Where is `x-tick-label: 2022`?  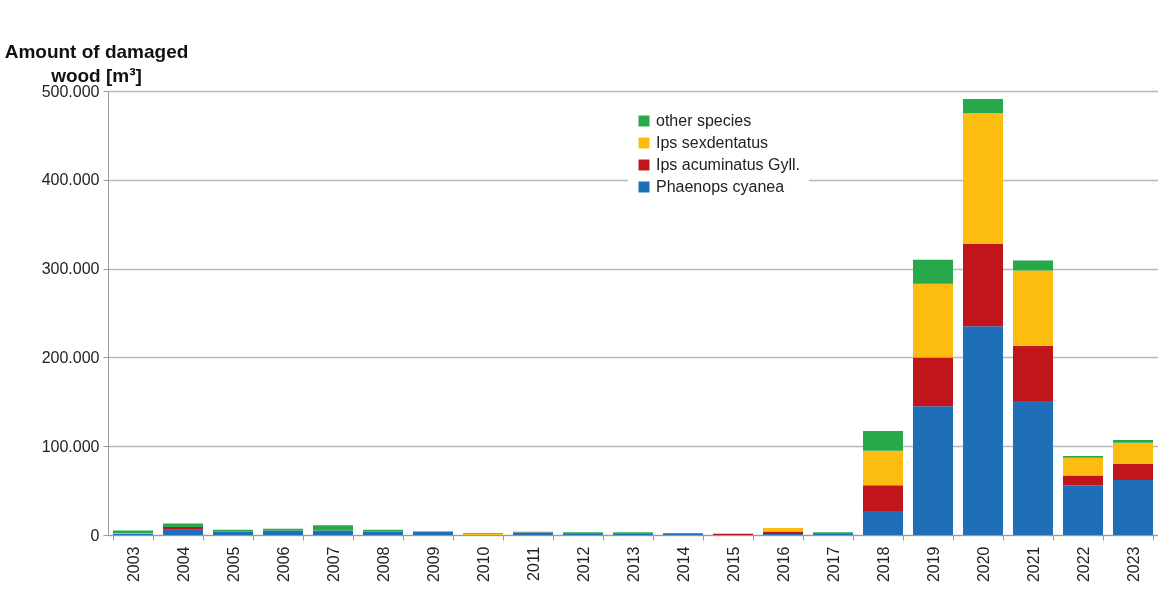 x-tick-label: 2022 is located at coordinates (1083, 564).